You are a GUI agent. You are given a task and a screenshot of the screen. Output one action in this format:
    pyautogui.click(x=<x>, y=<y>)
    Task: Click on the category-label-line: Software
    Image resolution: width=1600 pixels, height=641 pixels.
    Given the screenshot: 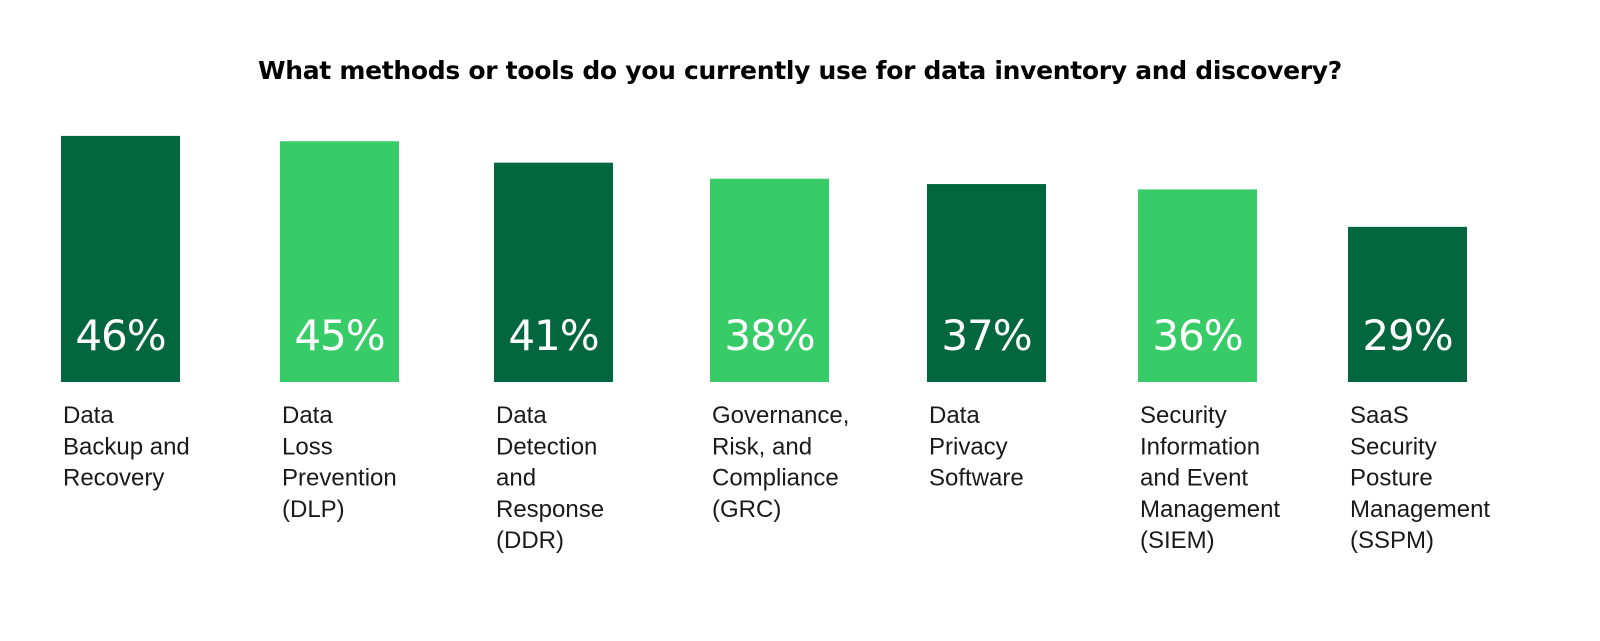 What is the action you would take?
    pyautogui.click(x=976, y=478)
    